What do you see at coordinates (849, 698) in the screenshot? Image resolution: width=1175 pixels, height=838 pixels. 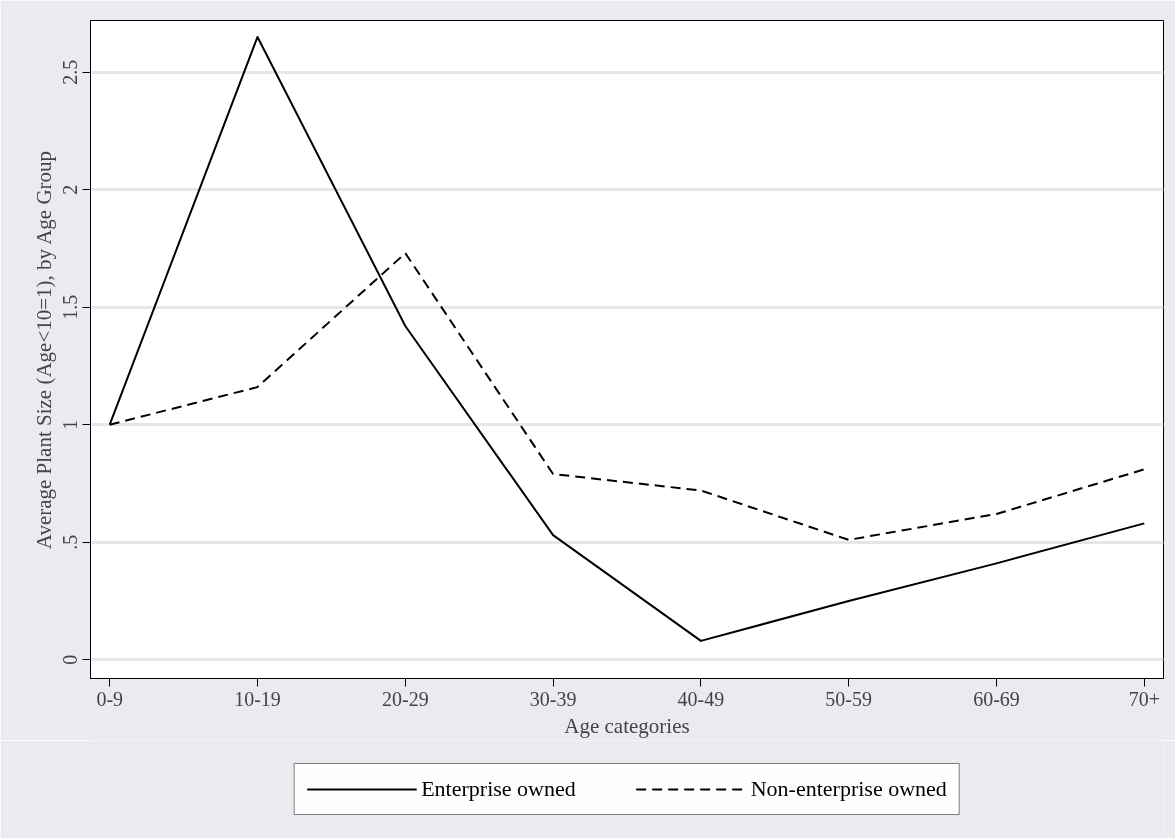 I see `x-tick-label: 50-59` at bounding box center [849, 698].